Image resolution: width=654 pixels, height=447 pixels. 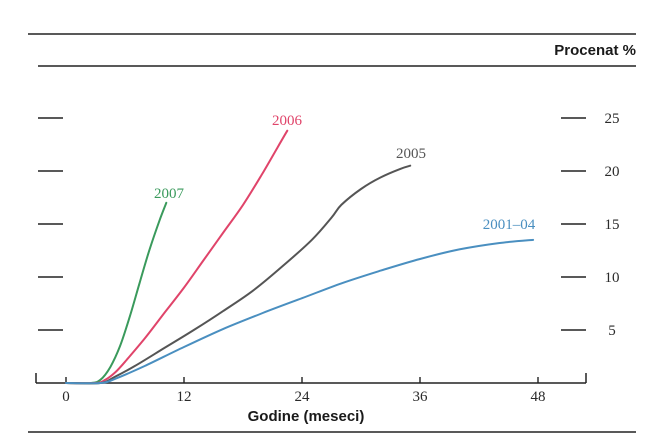 What do you see at coordinates (287, 121) in the screenshot?
I see `series-label-2006: 2006` at bounding box center [287, 121].